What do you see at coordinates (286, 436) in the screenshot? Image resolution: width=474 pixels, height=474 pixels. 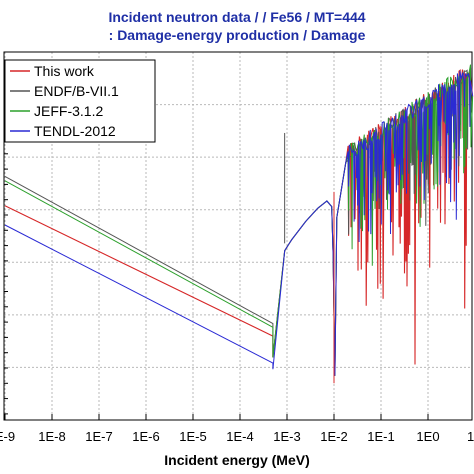 I see `x-tick-label: 1E-3` at bounding box center [286, 436].